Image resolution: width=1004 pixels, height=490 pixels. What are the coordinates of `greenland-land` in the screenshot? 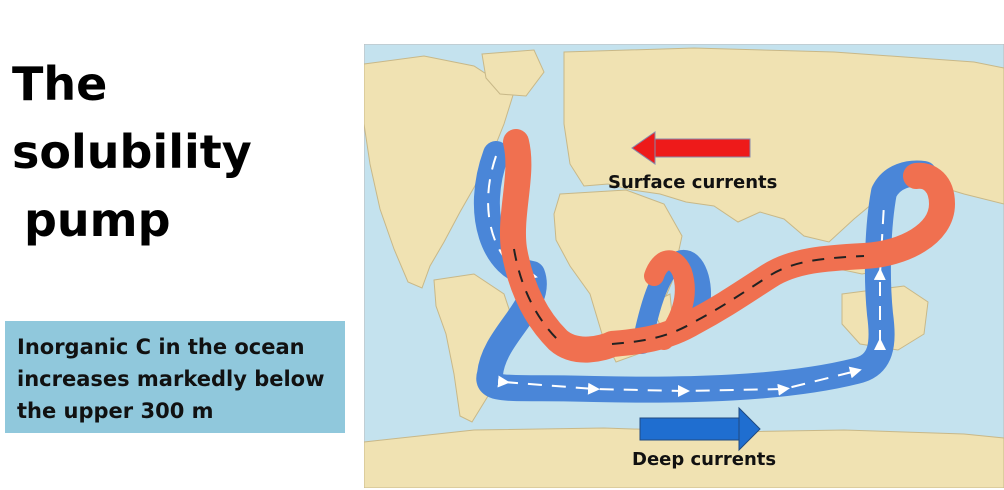 It's located at (513, 73).